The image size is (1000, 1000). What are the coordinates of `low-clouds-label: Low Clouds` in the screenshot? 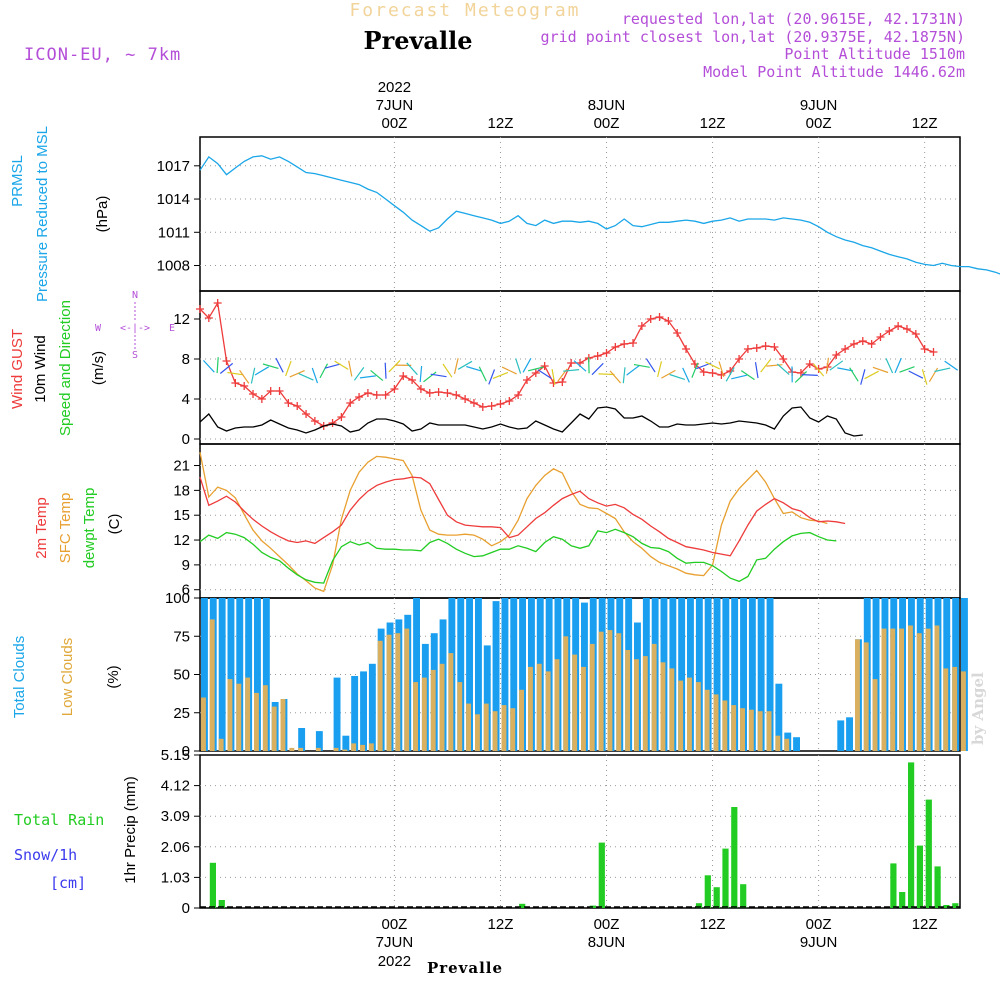 It's located at (67, 677).